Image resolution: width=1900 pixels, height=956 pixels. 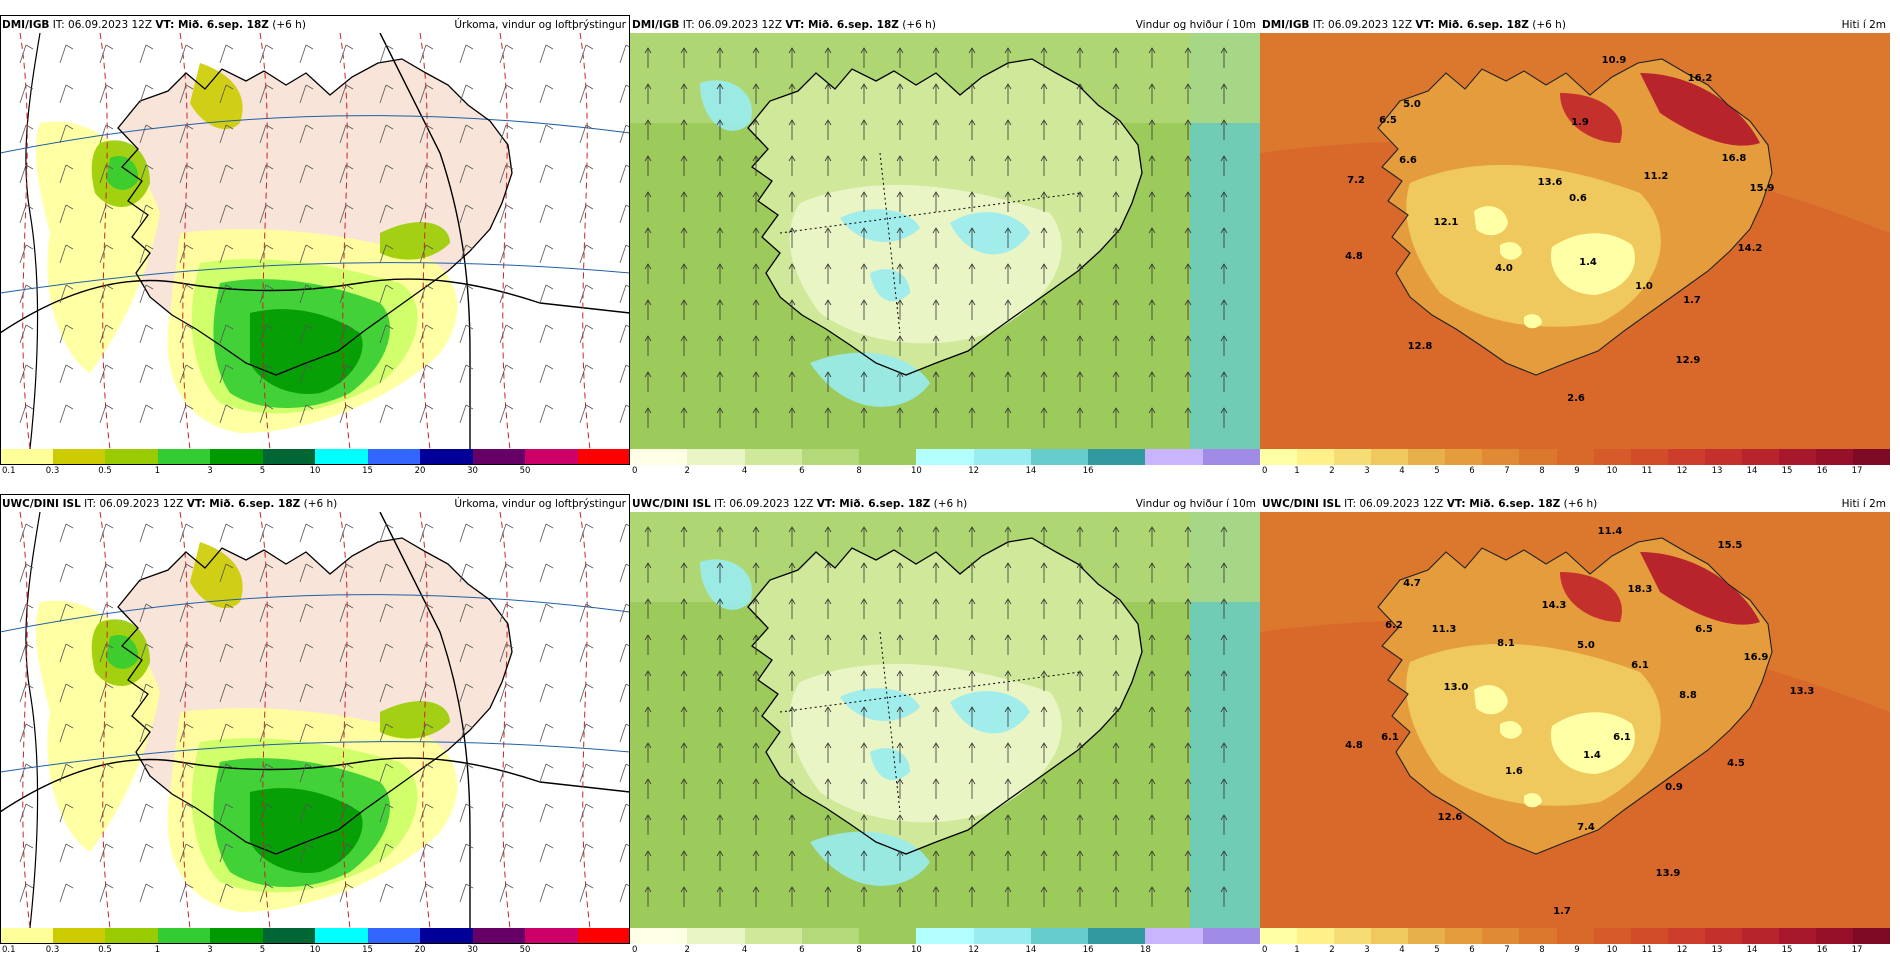 What do you see at coordinates (802, 471) in the screenshot?
I see `colorbar-tick-label: 6` at bounding box center [802, 471].